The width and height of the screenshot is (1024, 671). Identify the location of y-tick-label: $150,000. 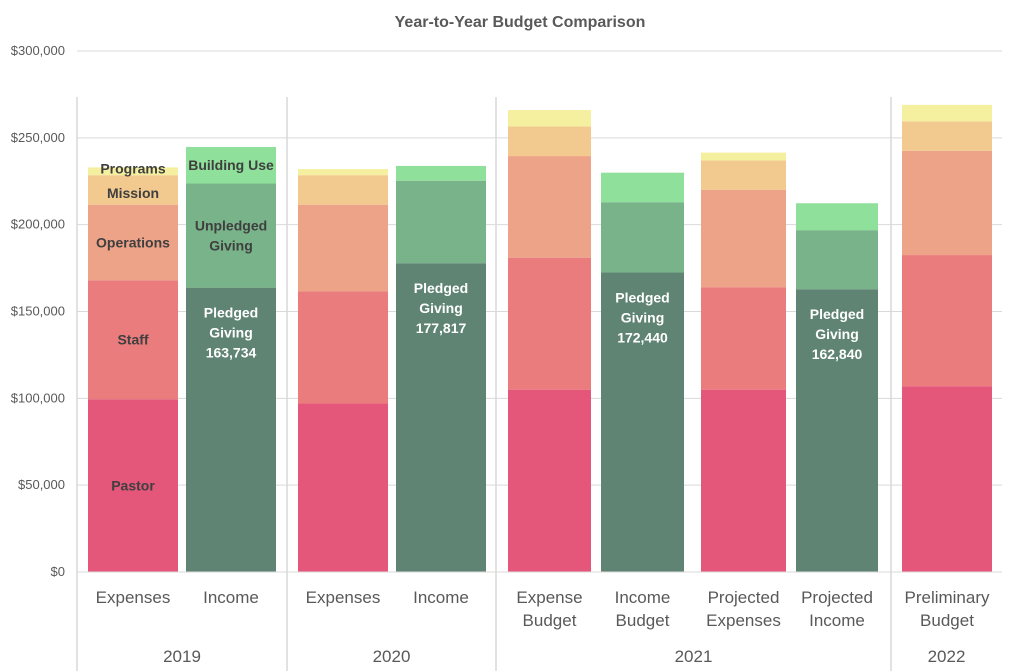
(38, 311).